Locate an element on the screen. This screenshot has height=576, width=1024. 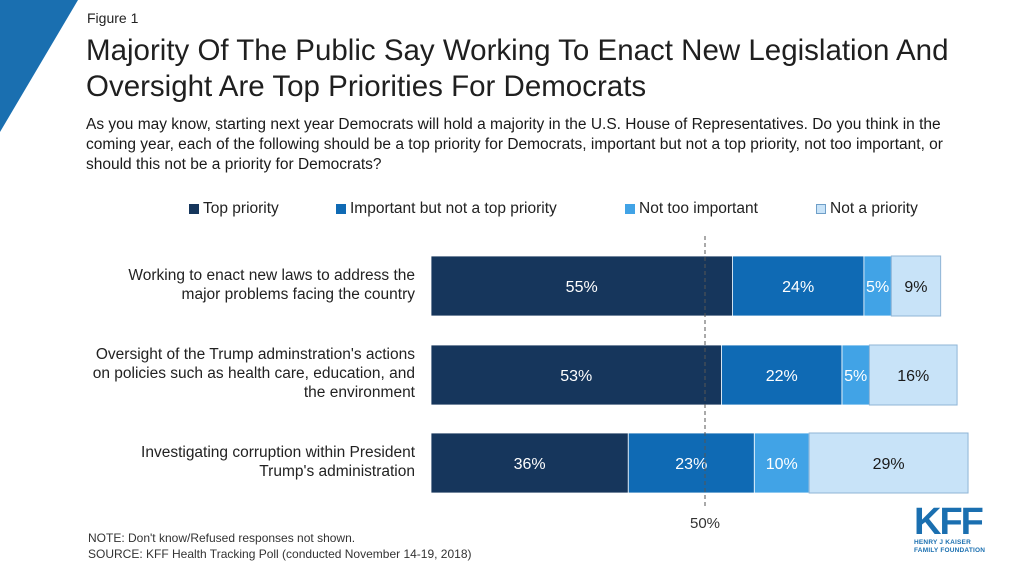
data-label-new-laws-top-priority: 55% is located at coordinates (582, 287).